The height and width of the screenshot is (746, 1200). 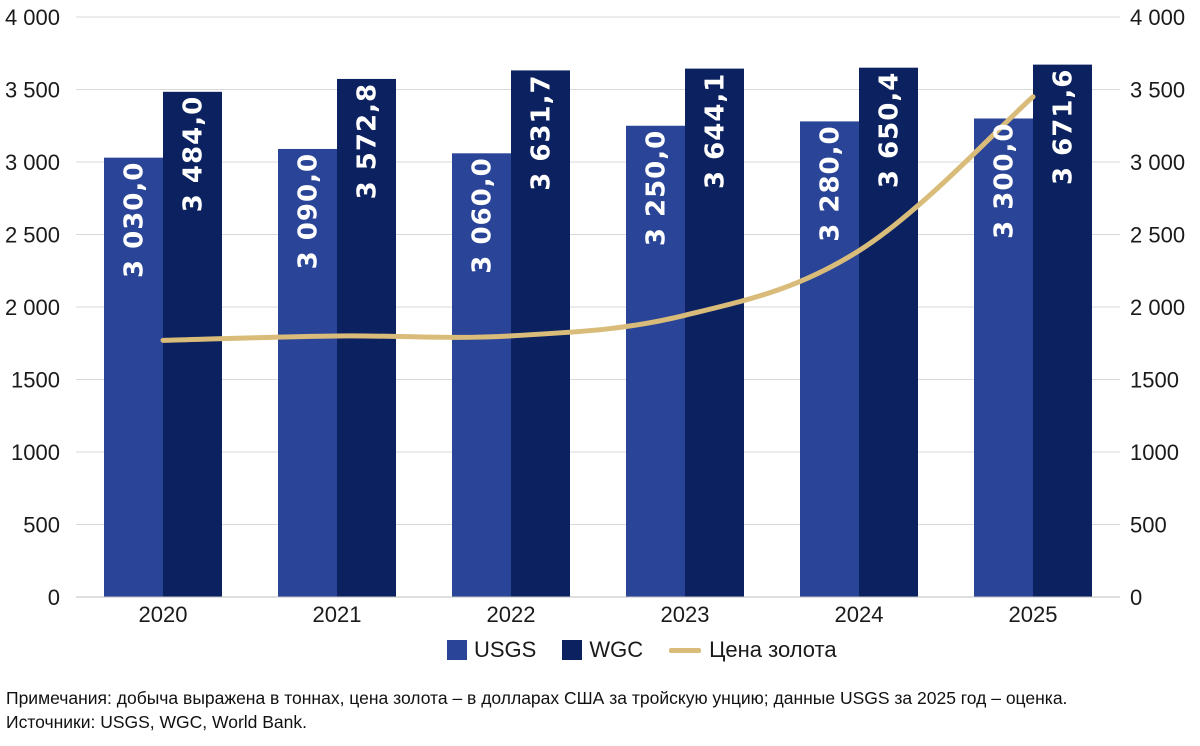 I want to click on y2-tick-label: 1500, so click(x=1154, y=380).